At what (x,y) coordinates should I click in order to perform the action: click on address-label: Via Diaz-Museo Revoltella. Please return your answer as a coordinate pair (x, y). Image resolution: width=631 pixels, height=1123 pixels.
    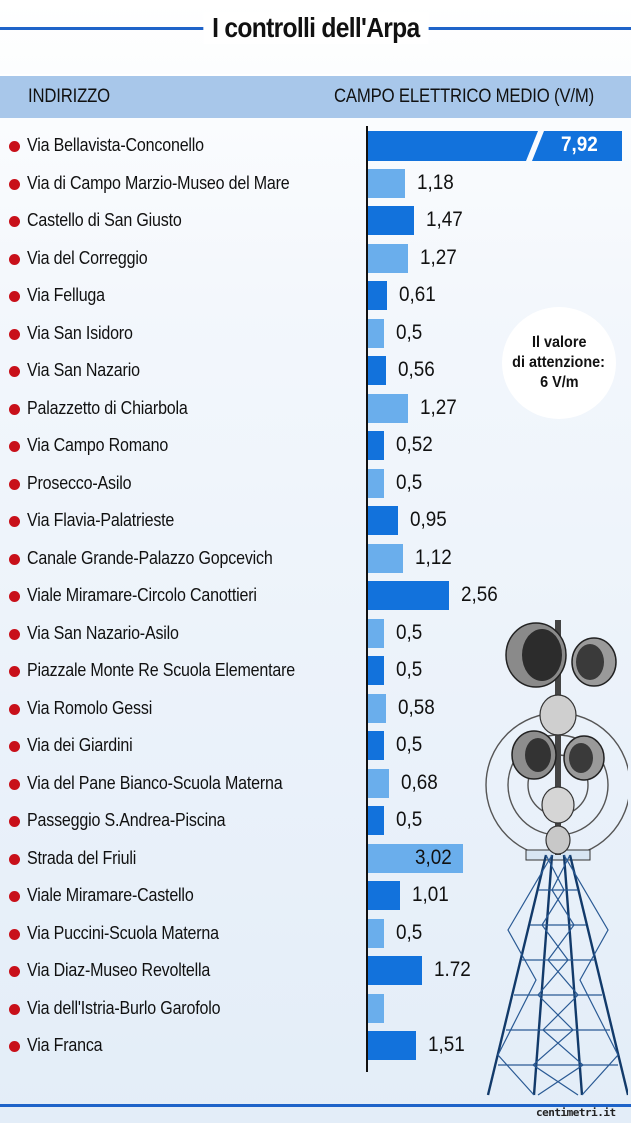
    Looking at the image, I should click on (119, 970).